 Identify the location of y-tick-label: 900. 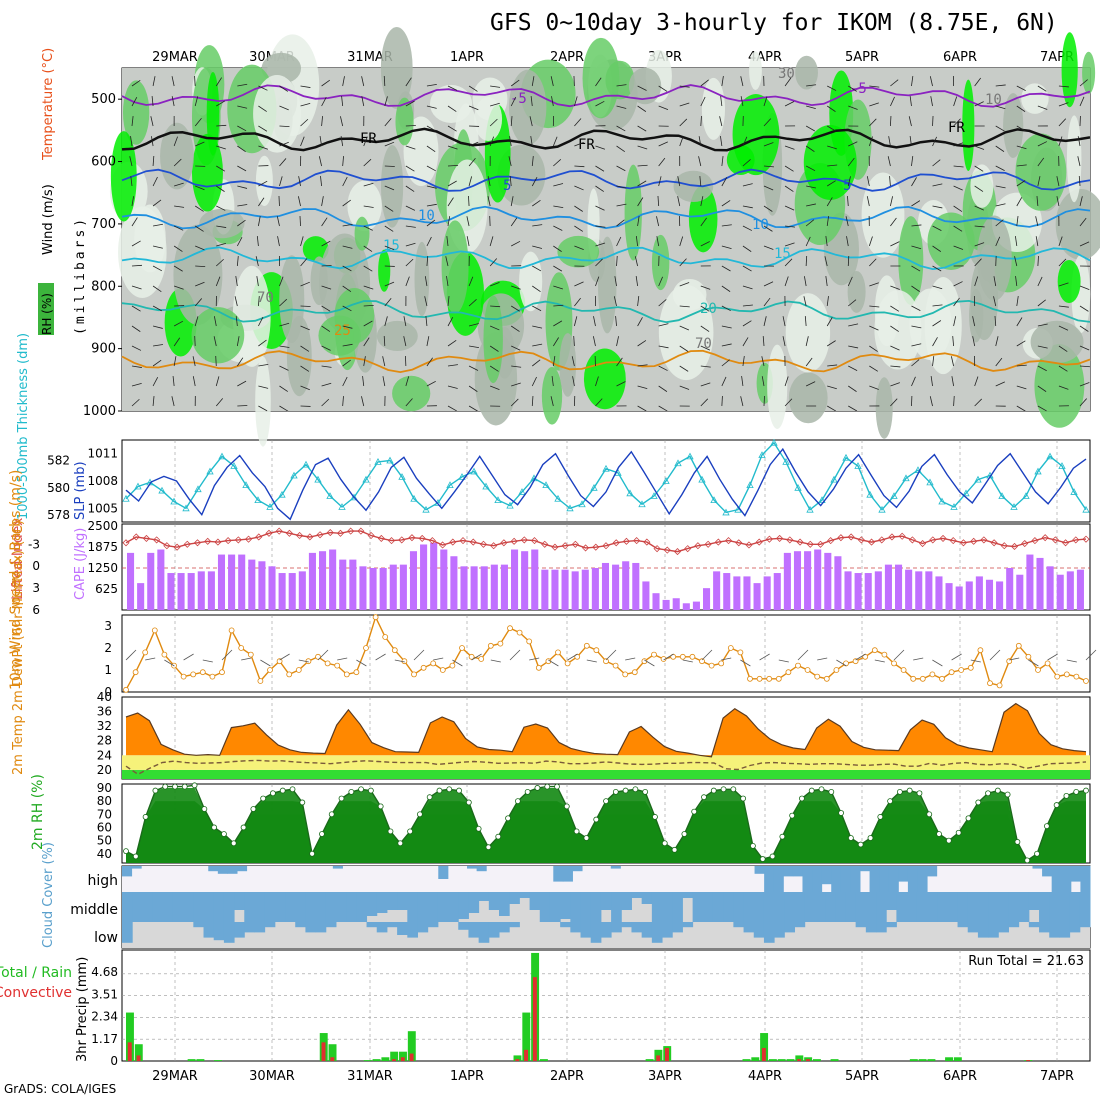
(103, 349).